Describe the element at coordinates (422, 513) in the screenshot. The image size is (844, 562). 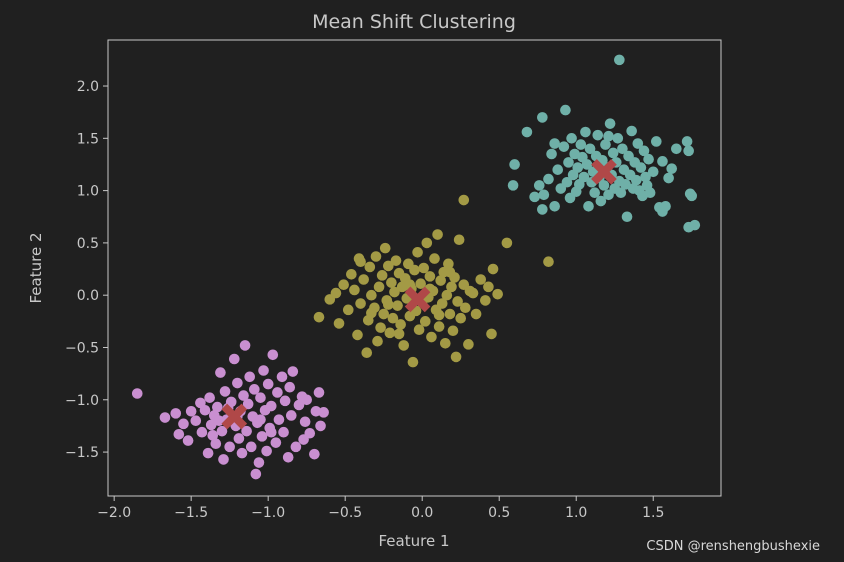
I see `x-tick-label: 0.0` at that location.